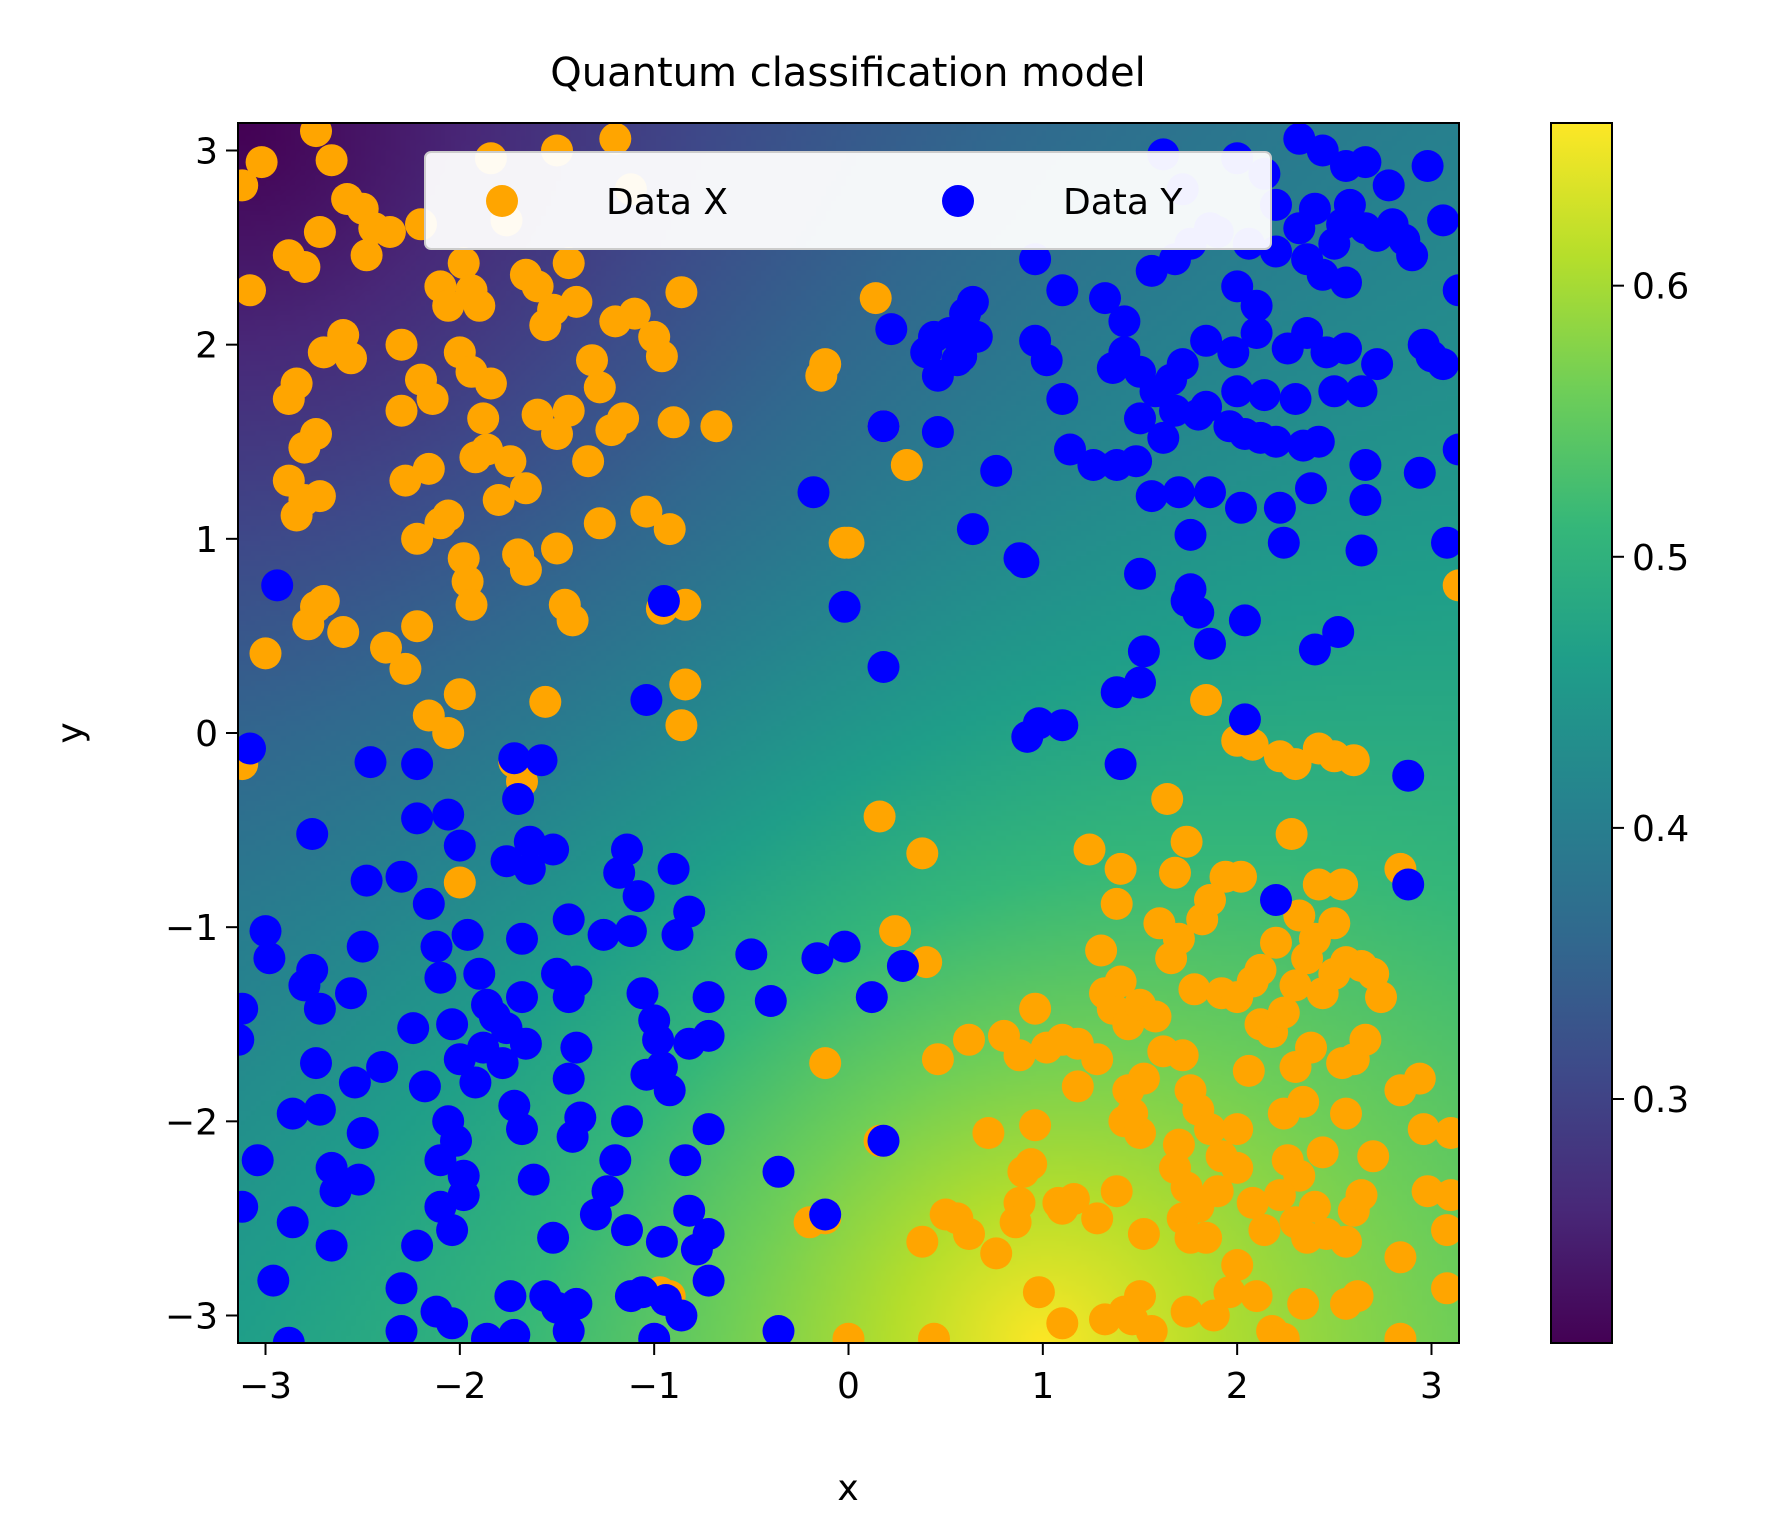  Describe the element at coordinates (70, 732) in the screenshot. I see `y-axis-label: y` at that location.